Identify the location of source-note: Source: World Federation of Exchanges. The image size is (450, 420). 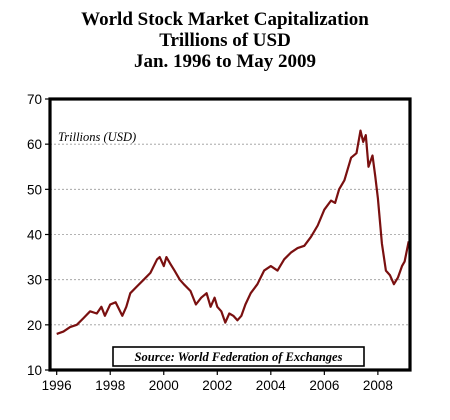
(239, 357).